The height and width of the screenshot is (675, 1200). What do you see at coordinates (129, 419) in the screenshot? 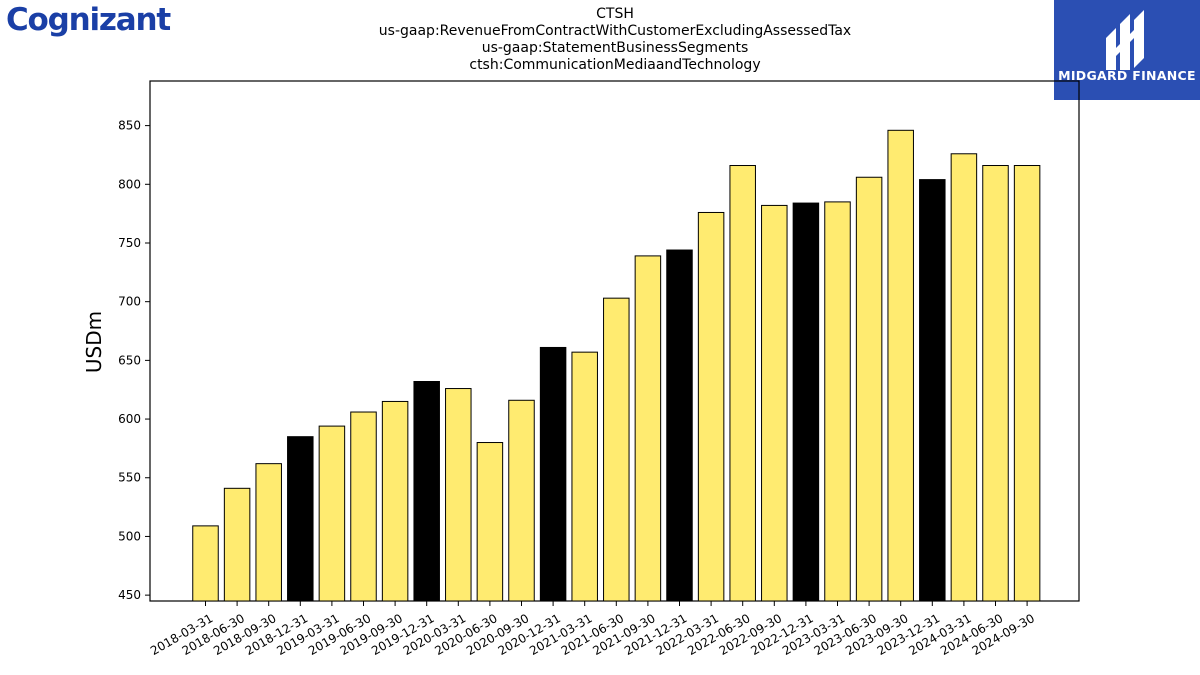
I see `y-tick-label: 600` at bounding box center [129, 419].